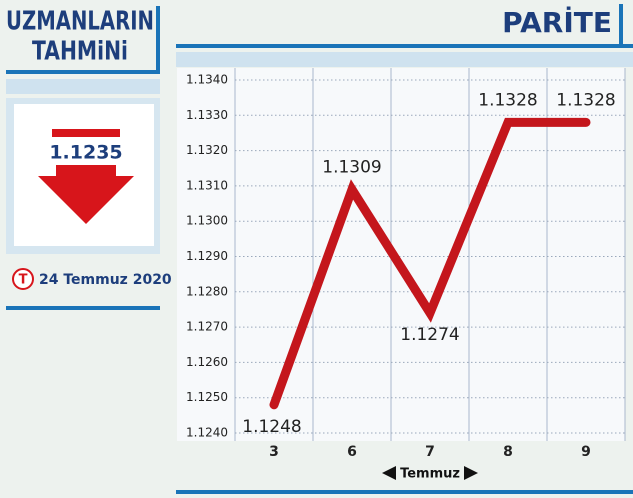 The height and width of the screenshot is (498, 633). What do you see at coordinates (207, 221) in the screenshot?
I see `y-tick-label: 1.1300` at bounding box center [207, 221].